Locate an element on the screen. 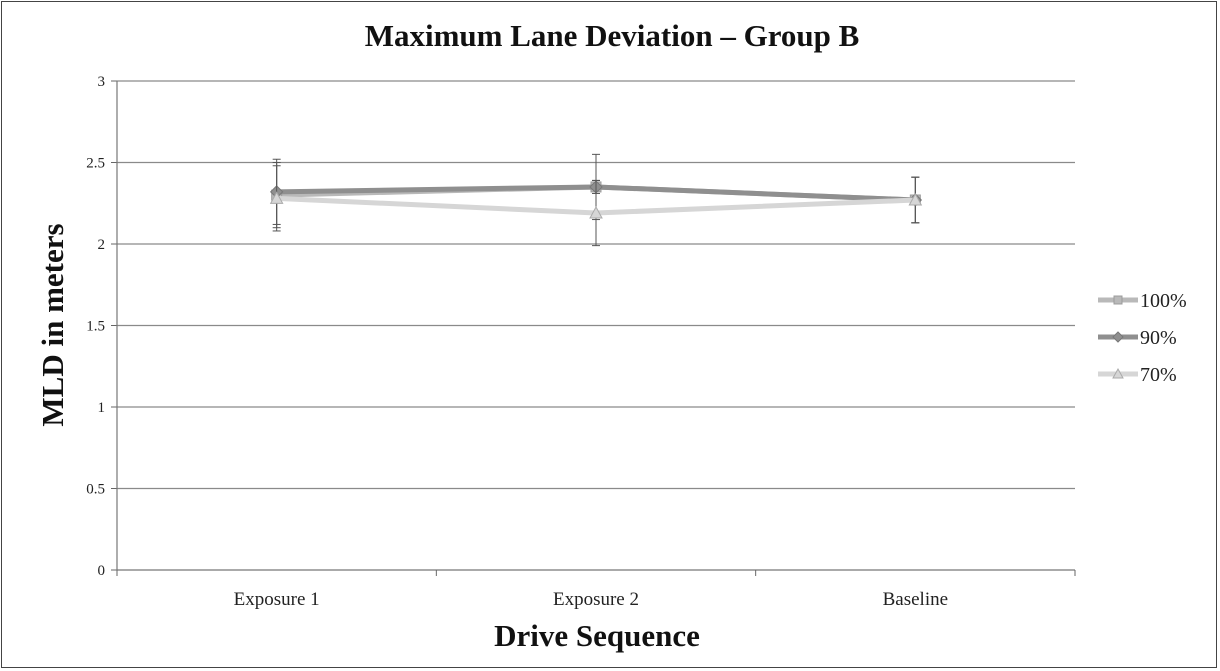 This screenshot has width=1220, height=671. legend-item: 100% is located at coordinates (1142, 301).